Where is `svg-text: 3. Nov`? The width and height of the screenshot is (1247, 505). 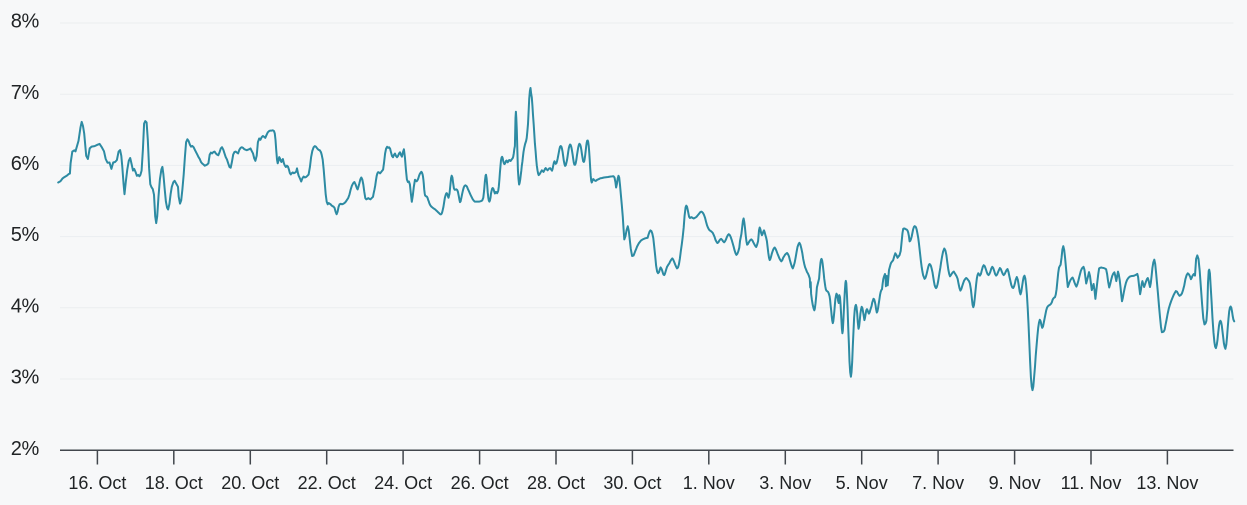
svg-text: 3. Nov is located at coordinates (785, 483).